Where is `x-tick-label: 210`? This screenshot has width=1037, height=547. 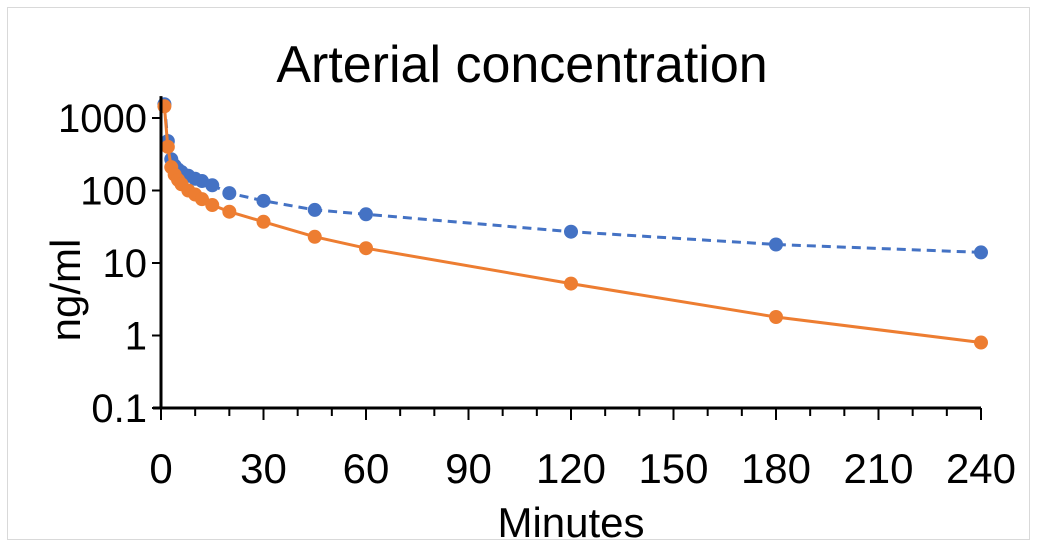
x-tick-label: 210 is located at coordinates (878, 468).